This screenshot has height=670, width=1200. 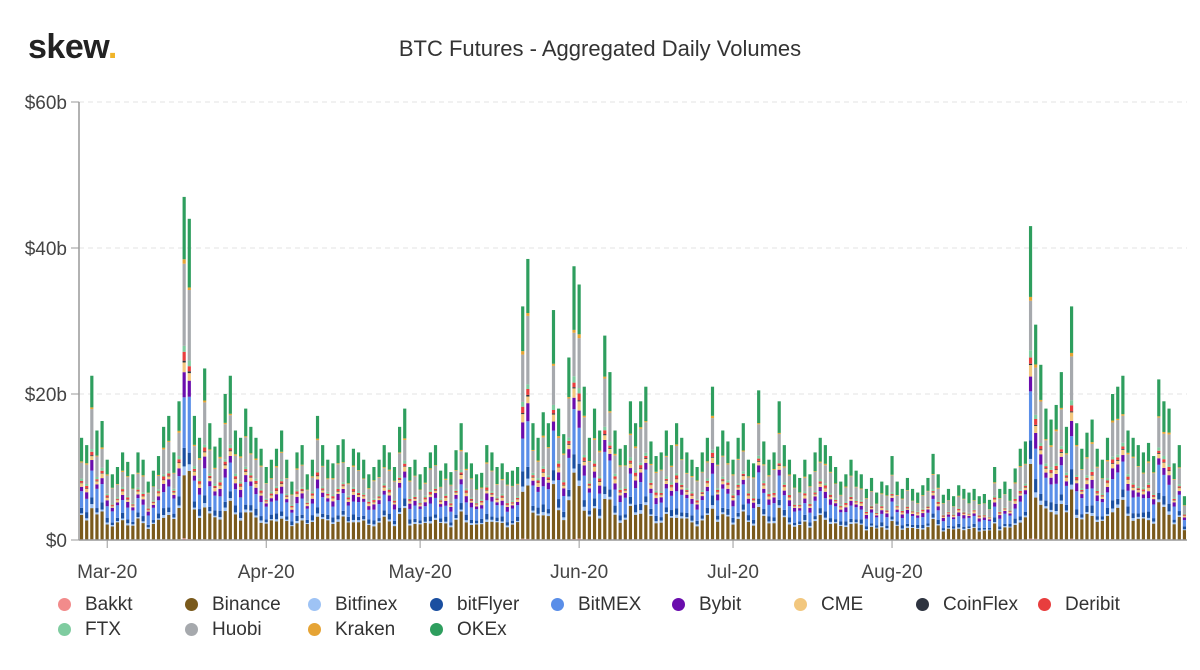 What do you see at coordinates (1079, 605) in the screenshot?
I see `legend-item-deribit: Deribit` at bounding box center [1079, 605].